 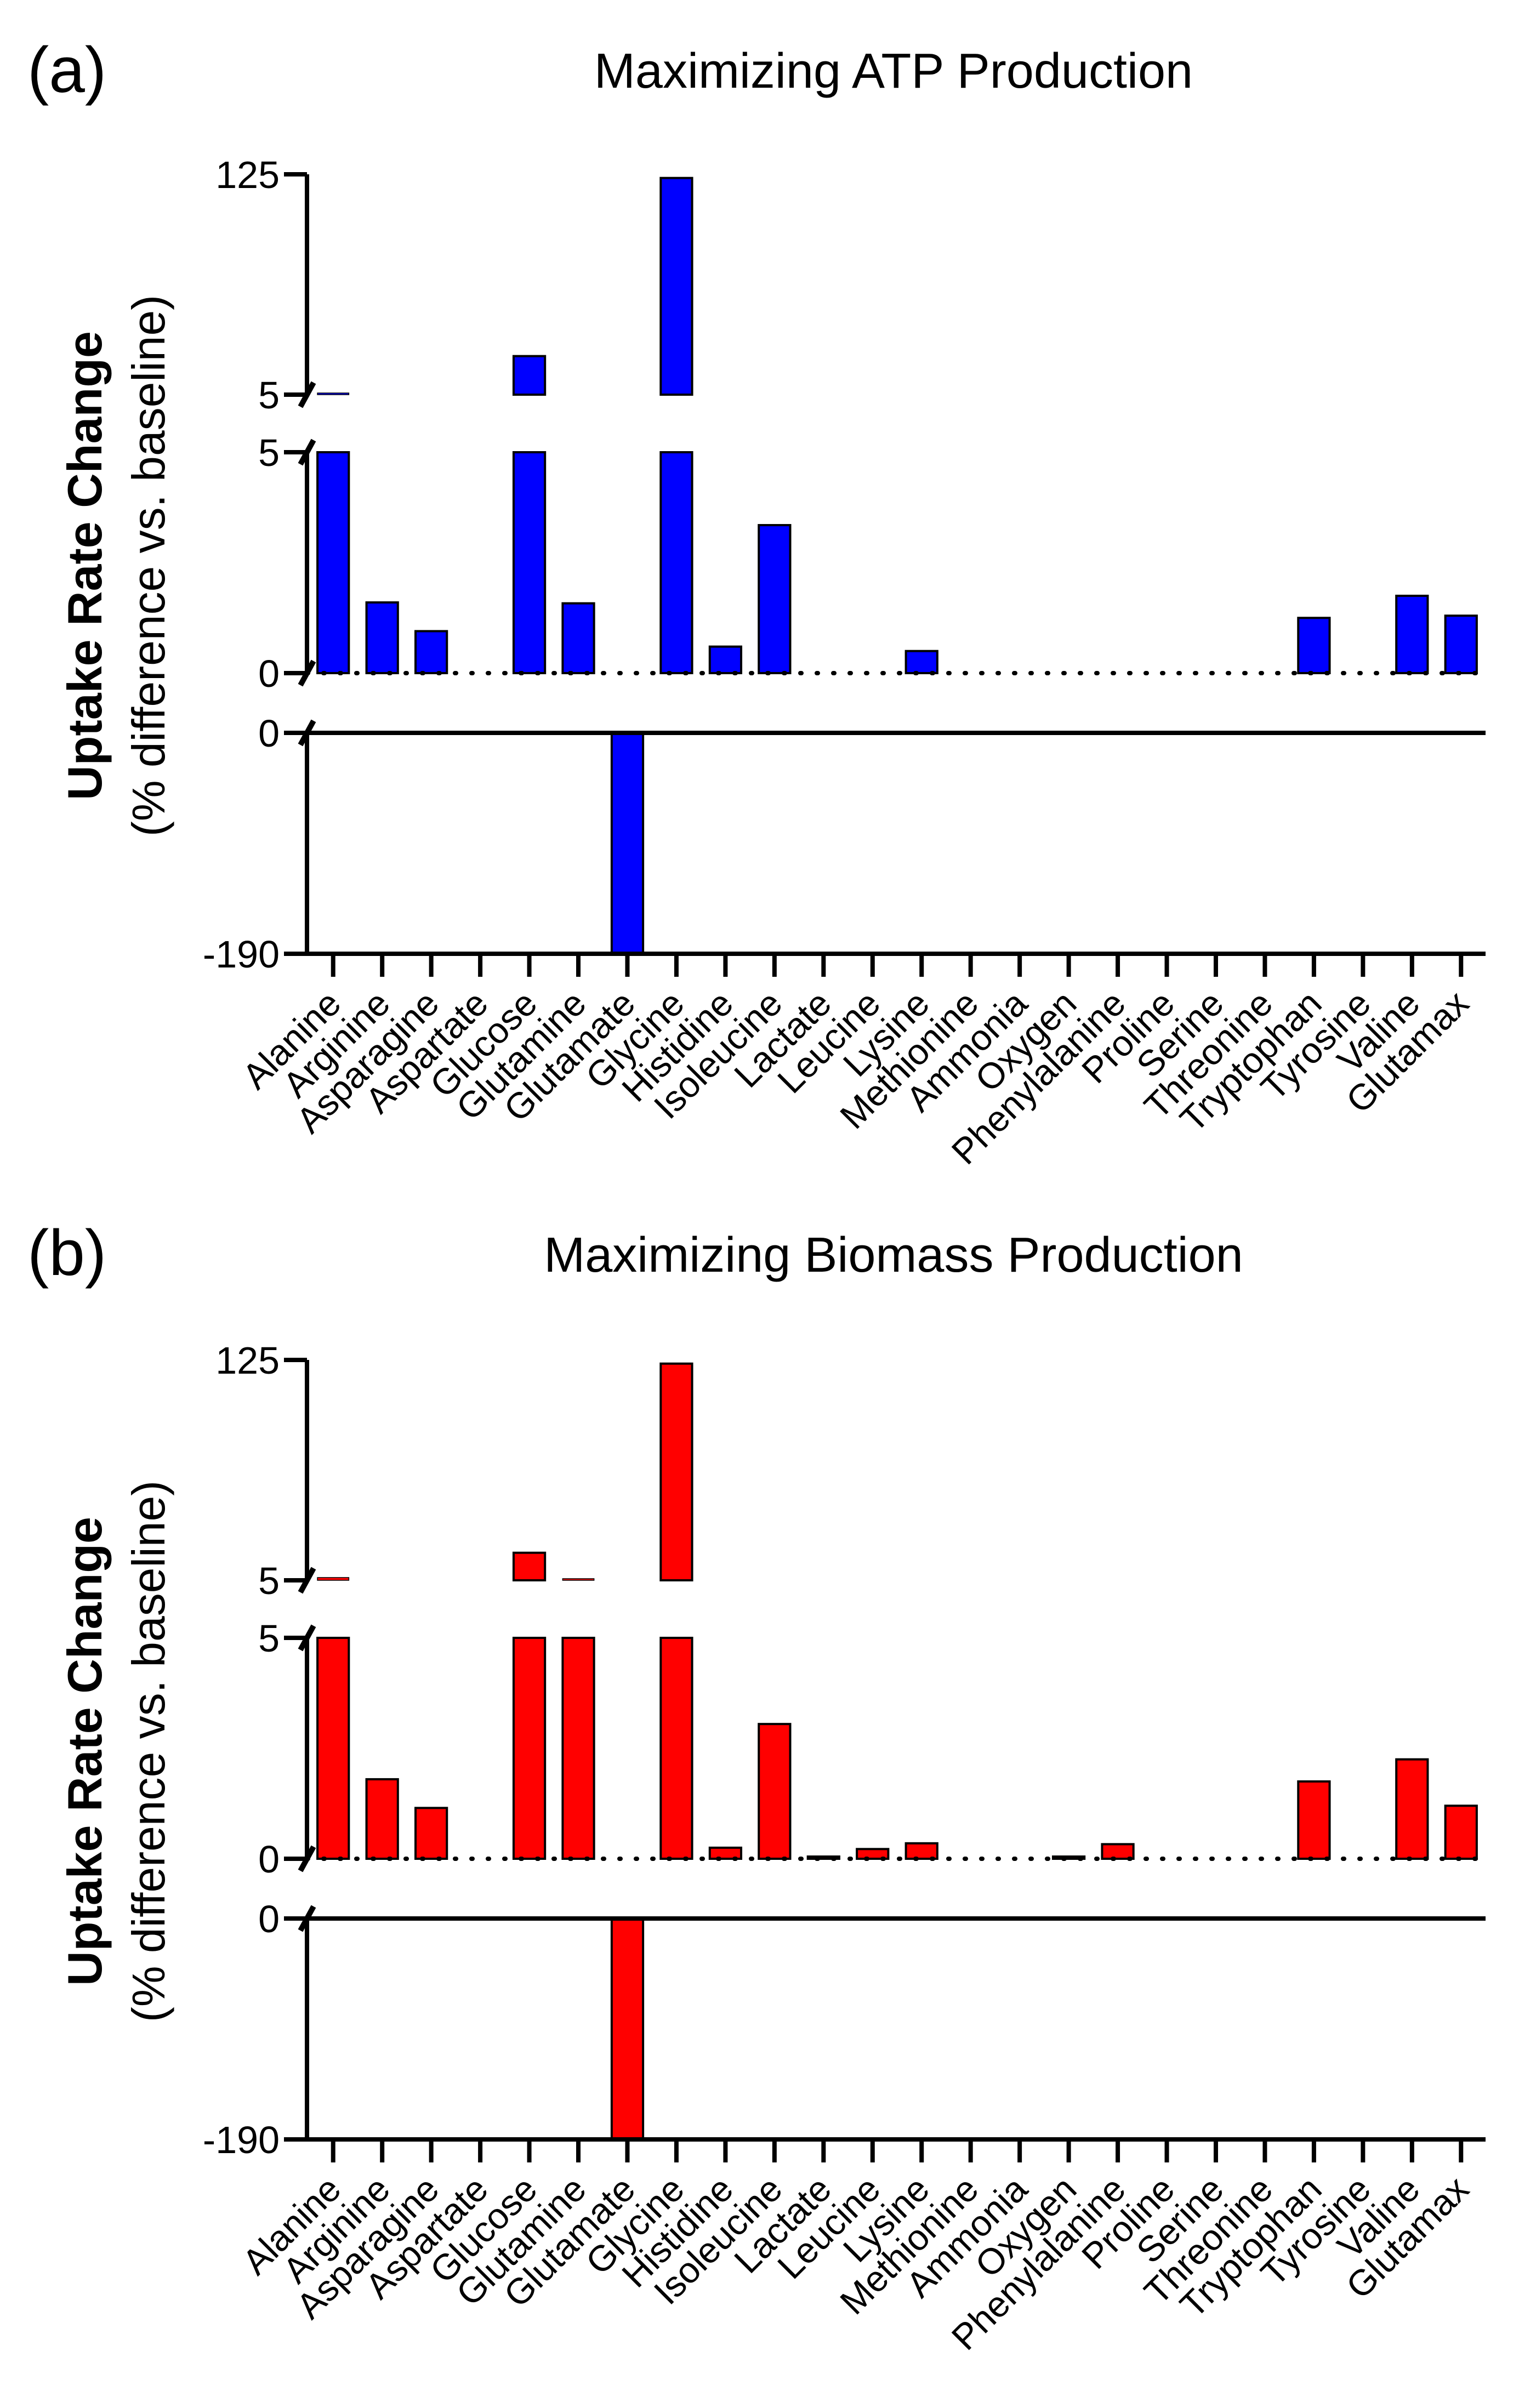 I want to click on panel-b-bar-glutamax, so click(x=1461, y=1832).